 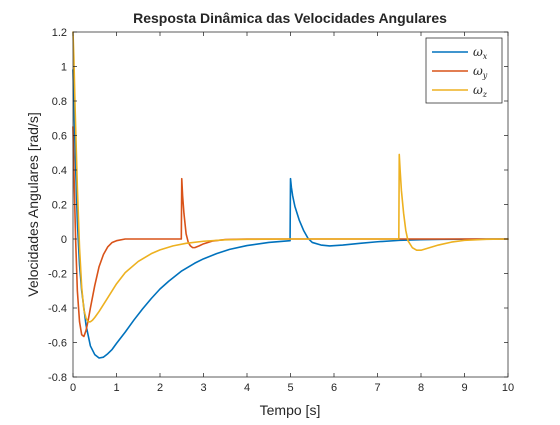 I want to click on y-tick-label: 0.6, so click(x=59, y=137).